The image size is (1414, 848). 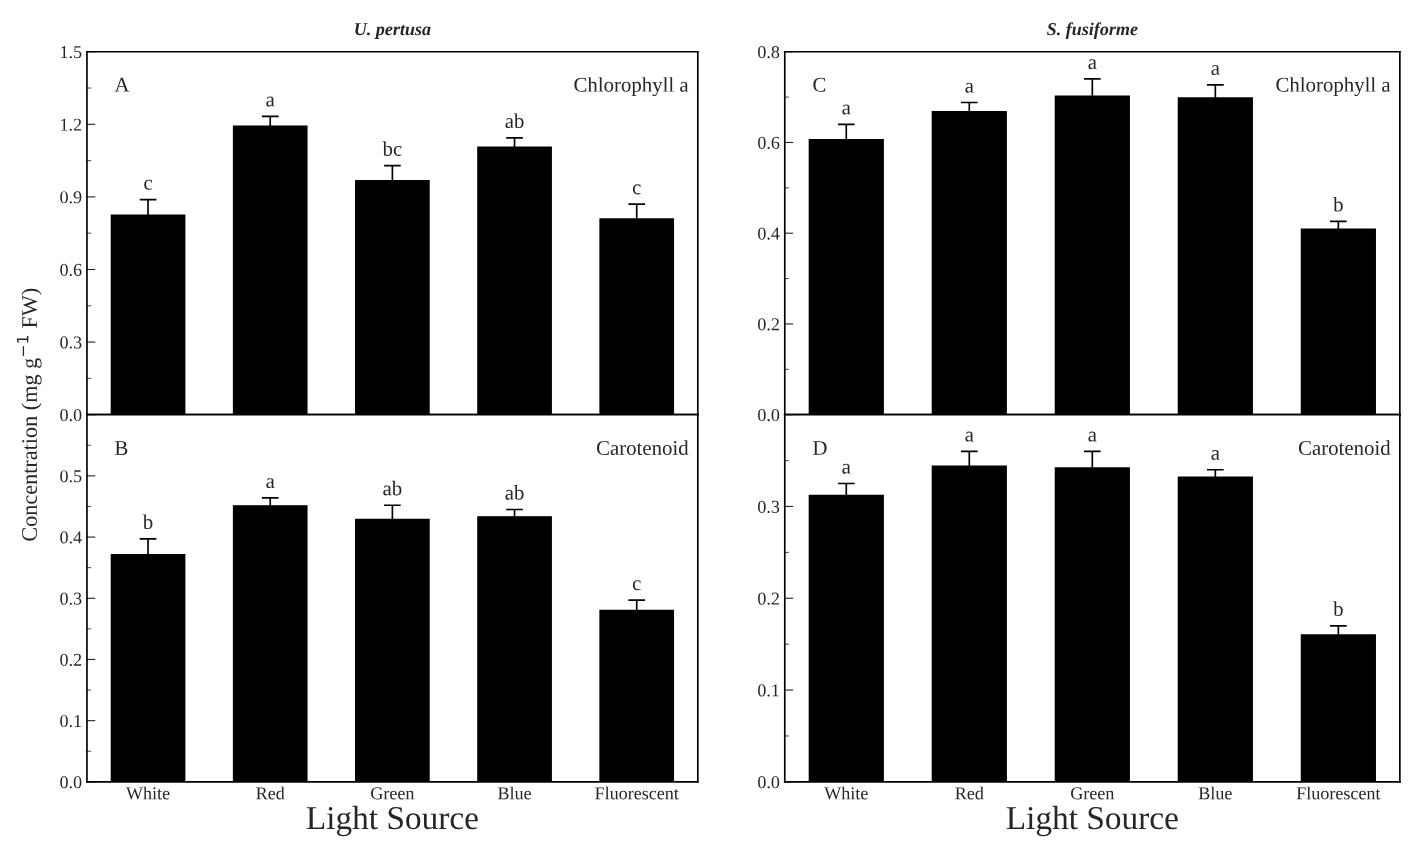 What do you see at coordinates (1092, 30) in the screenshot?
I see `chart-title: S. fusiforme` at bounding box center [1092, 30].